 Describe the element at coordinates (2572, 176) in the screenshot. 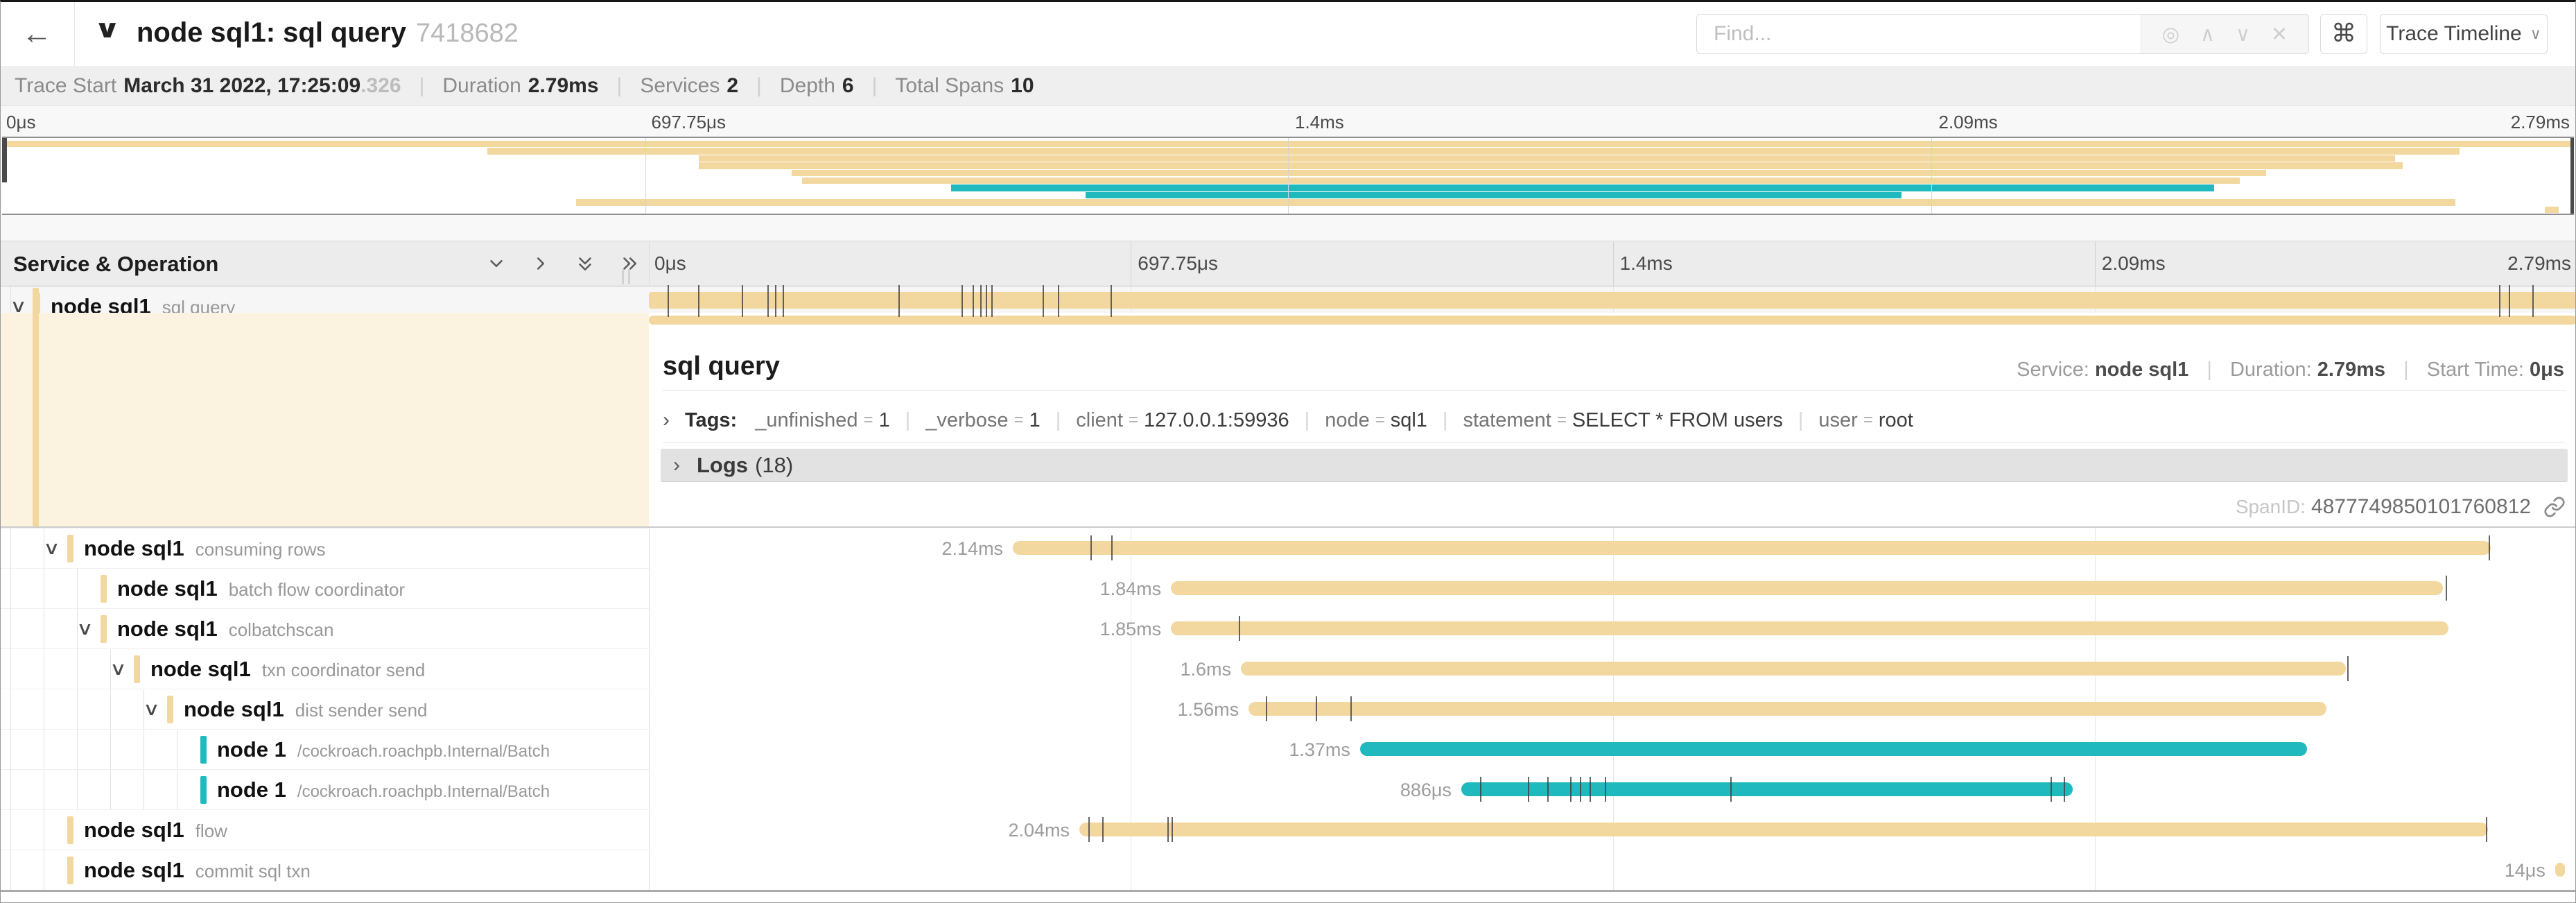

I see `minimap-right-scrubber` at that location.